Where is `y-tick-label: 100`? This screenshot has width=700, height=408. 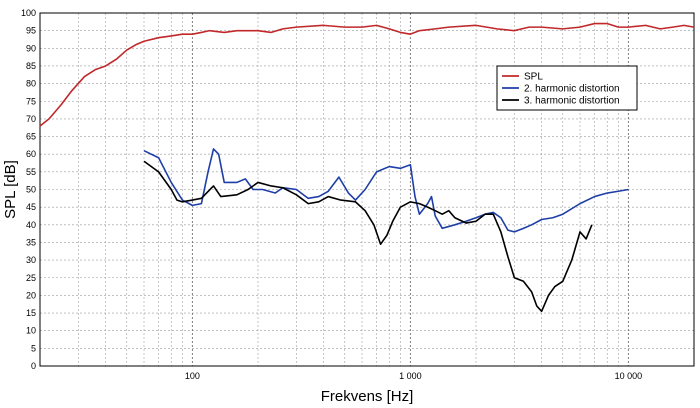 y-tick-label: 100 is located at coordinates (28, 13).